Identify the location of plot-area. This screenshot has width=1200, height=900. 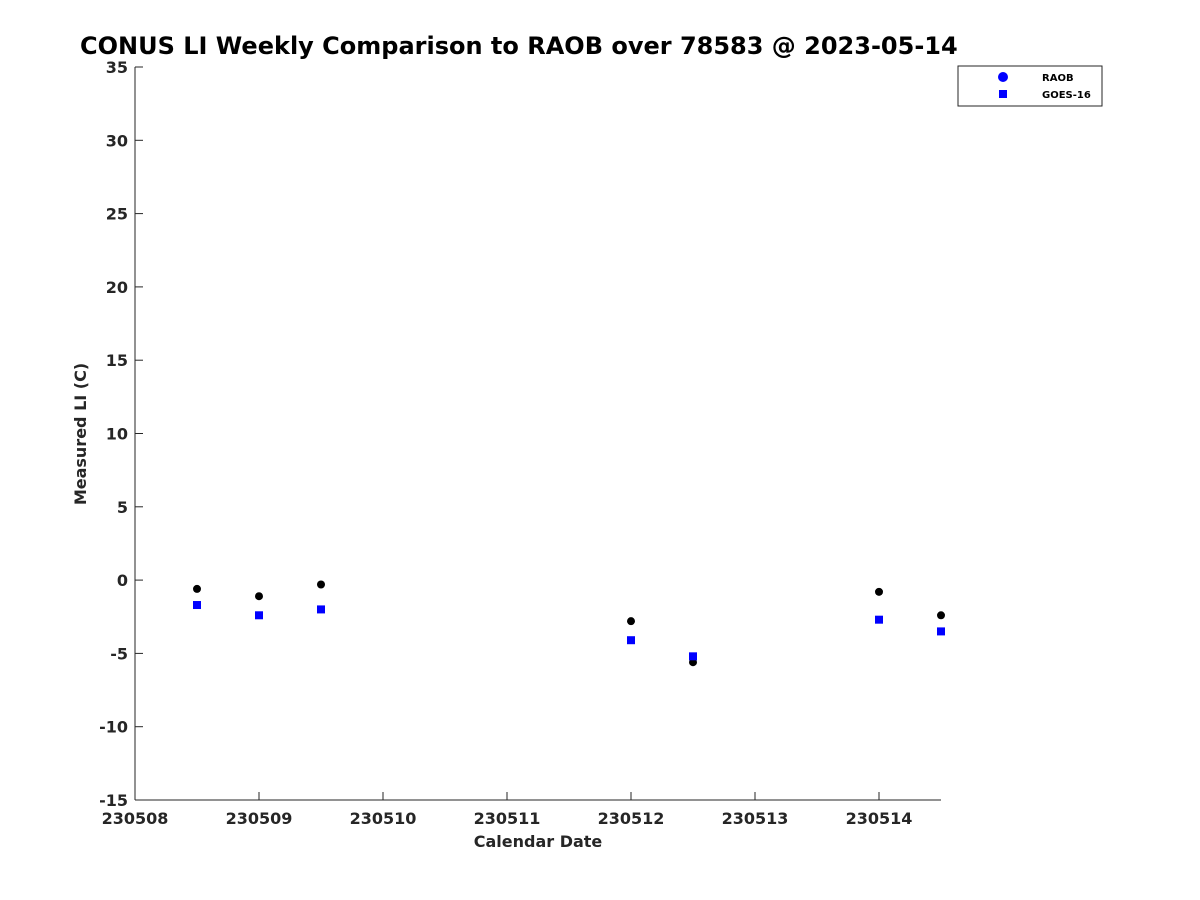
(569, 623).